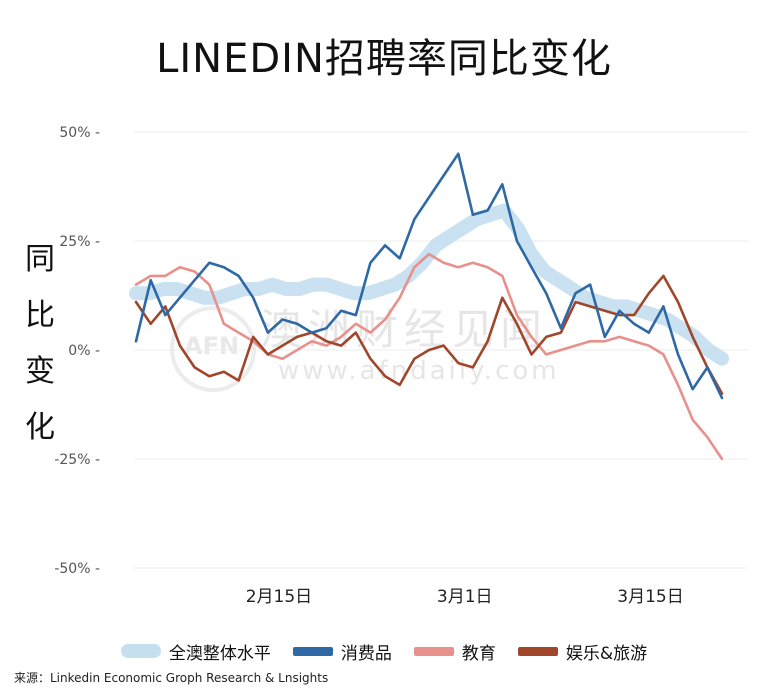 The width and height of the screenshot is (768, 694). Describe the element at coordinates (384, 59) in the screenshot. I see `chart-title: LINEDIN招聘率同比变化` at that location.